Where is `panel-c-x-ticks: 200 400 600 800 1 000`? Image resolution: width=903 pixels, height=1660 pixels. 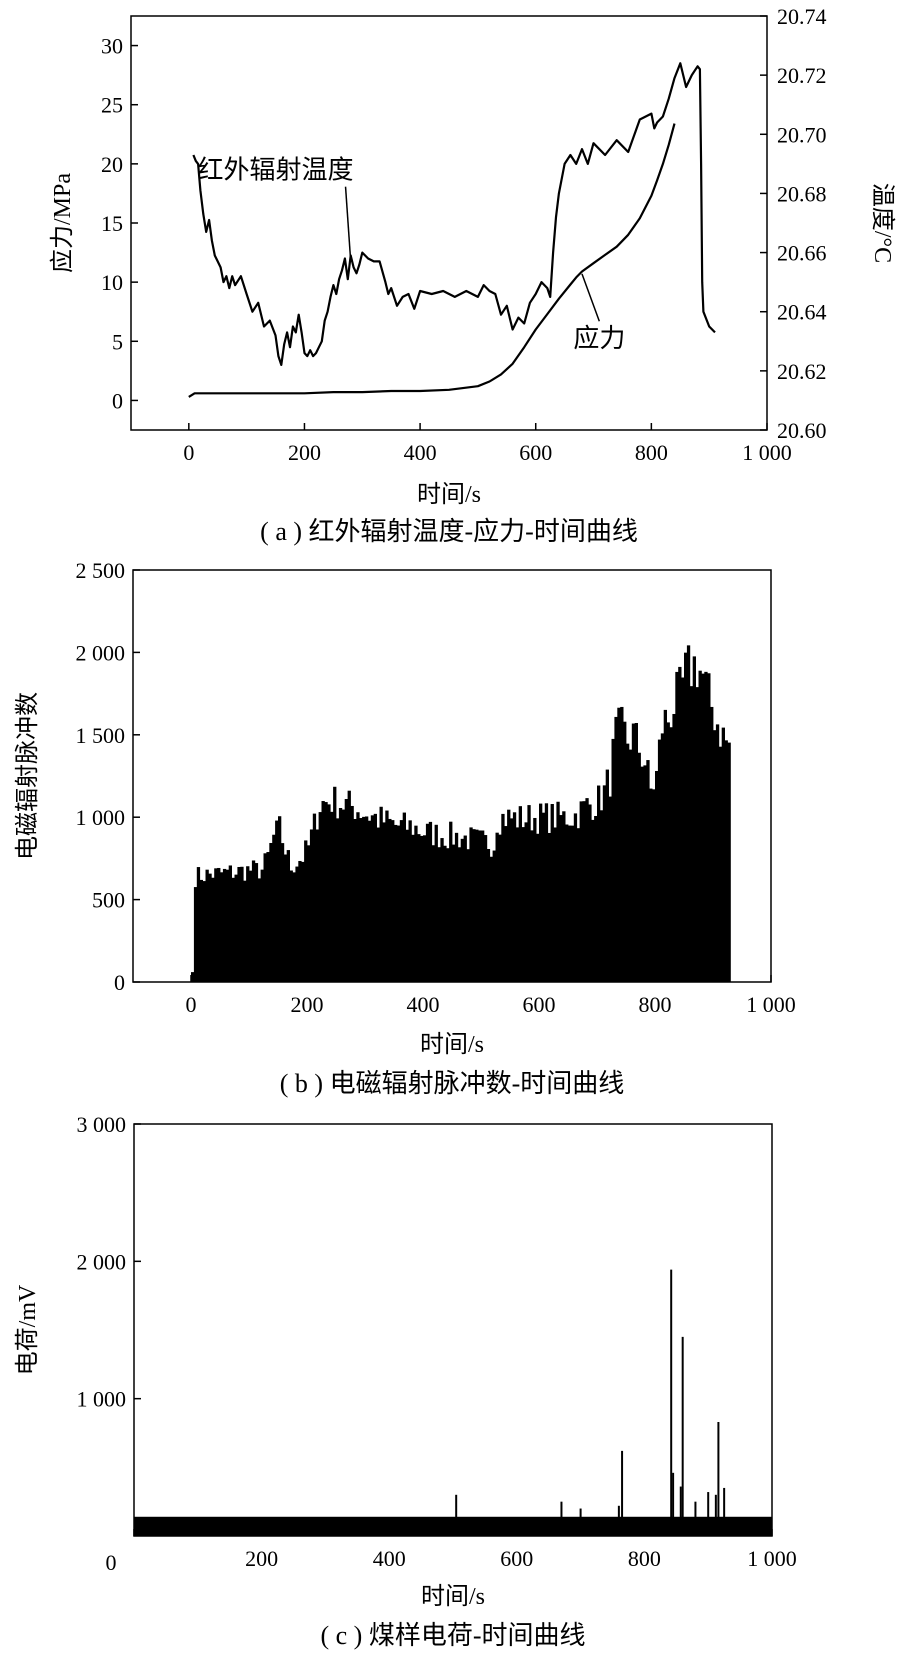
panel-c-x-ticks: 200 400 600 800 1 000 is located at coordinates (465, 1550).